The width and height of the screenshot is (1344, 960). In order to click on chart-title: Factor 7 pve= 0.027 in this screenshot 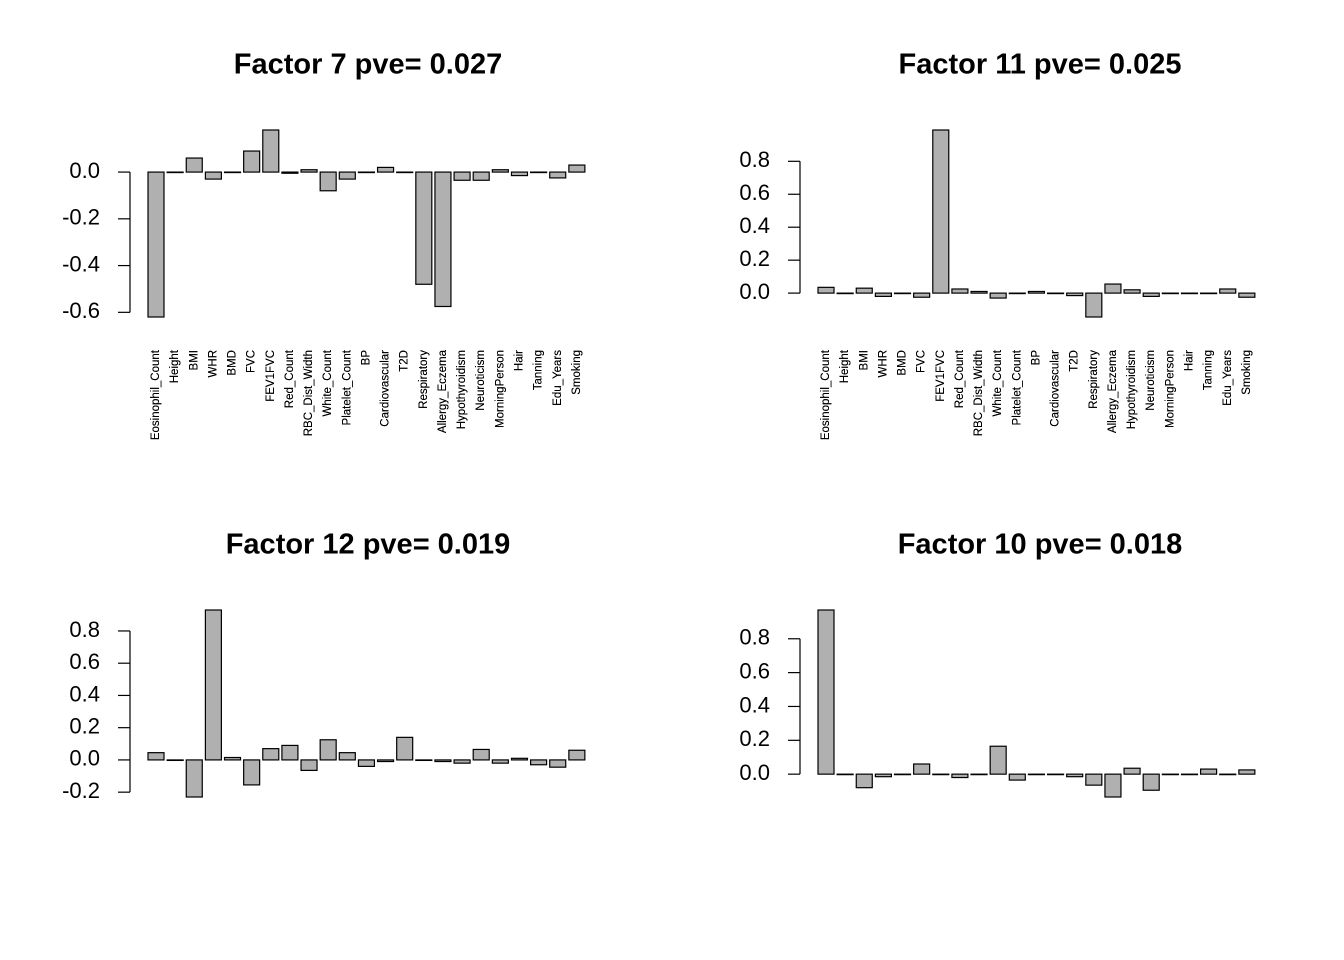, I will do `click(368, 65)`.